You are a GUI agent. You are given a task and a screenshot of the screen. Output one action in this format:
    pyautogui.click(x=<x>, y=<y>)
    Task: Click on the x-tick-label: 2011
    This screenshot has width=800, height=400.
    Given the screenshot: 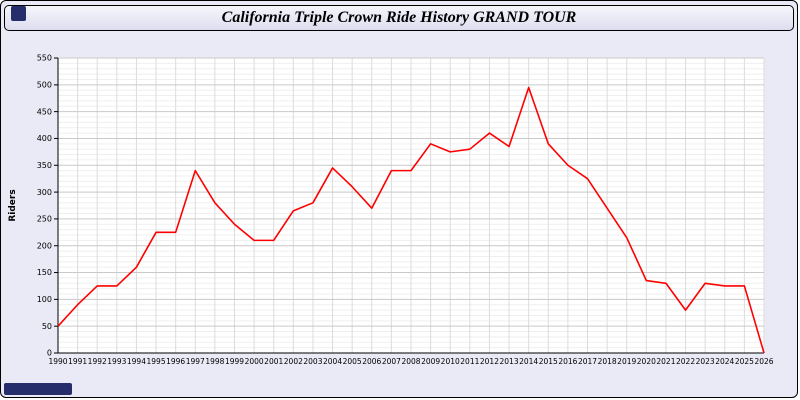 What is the action you would take?
    pyautogui.click(x=469, y=361)
    